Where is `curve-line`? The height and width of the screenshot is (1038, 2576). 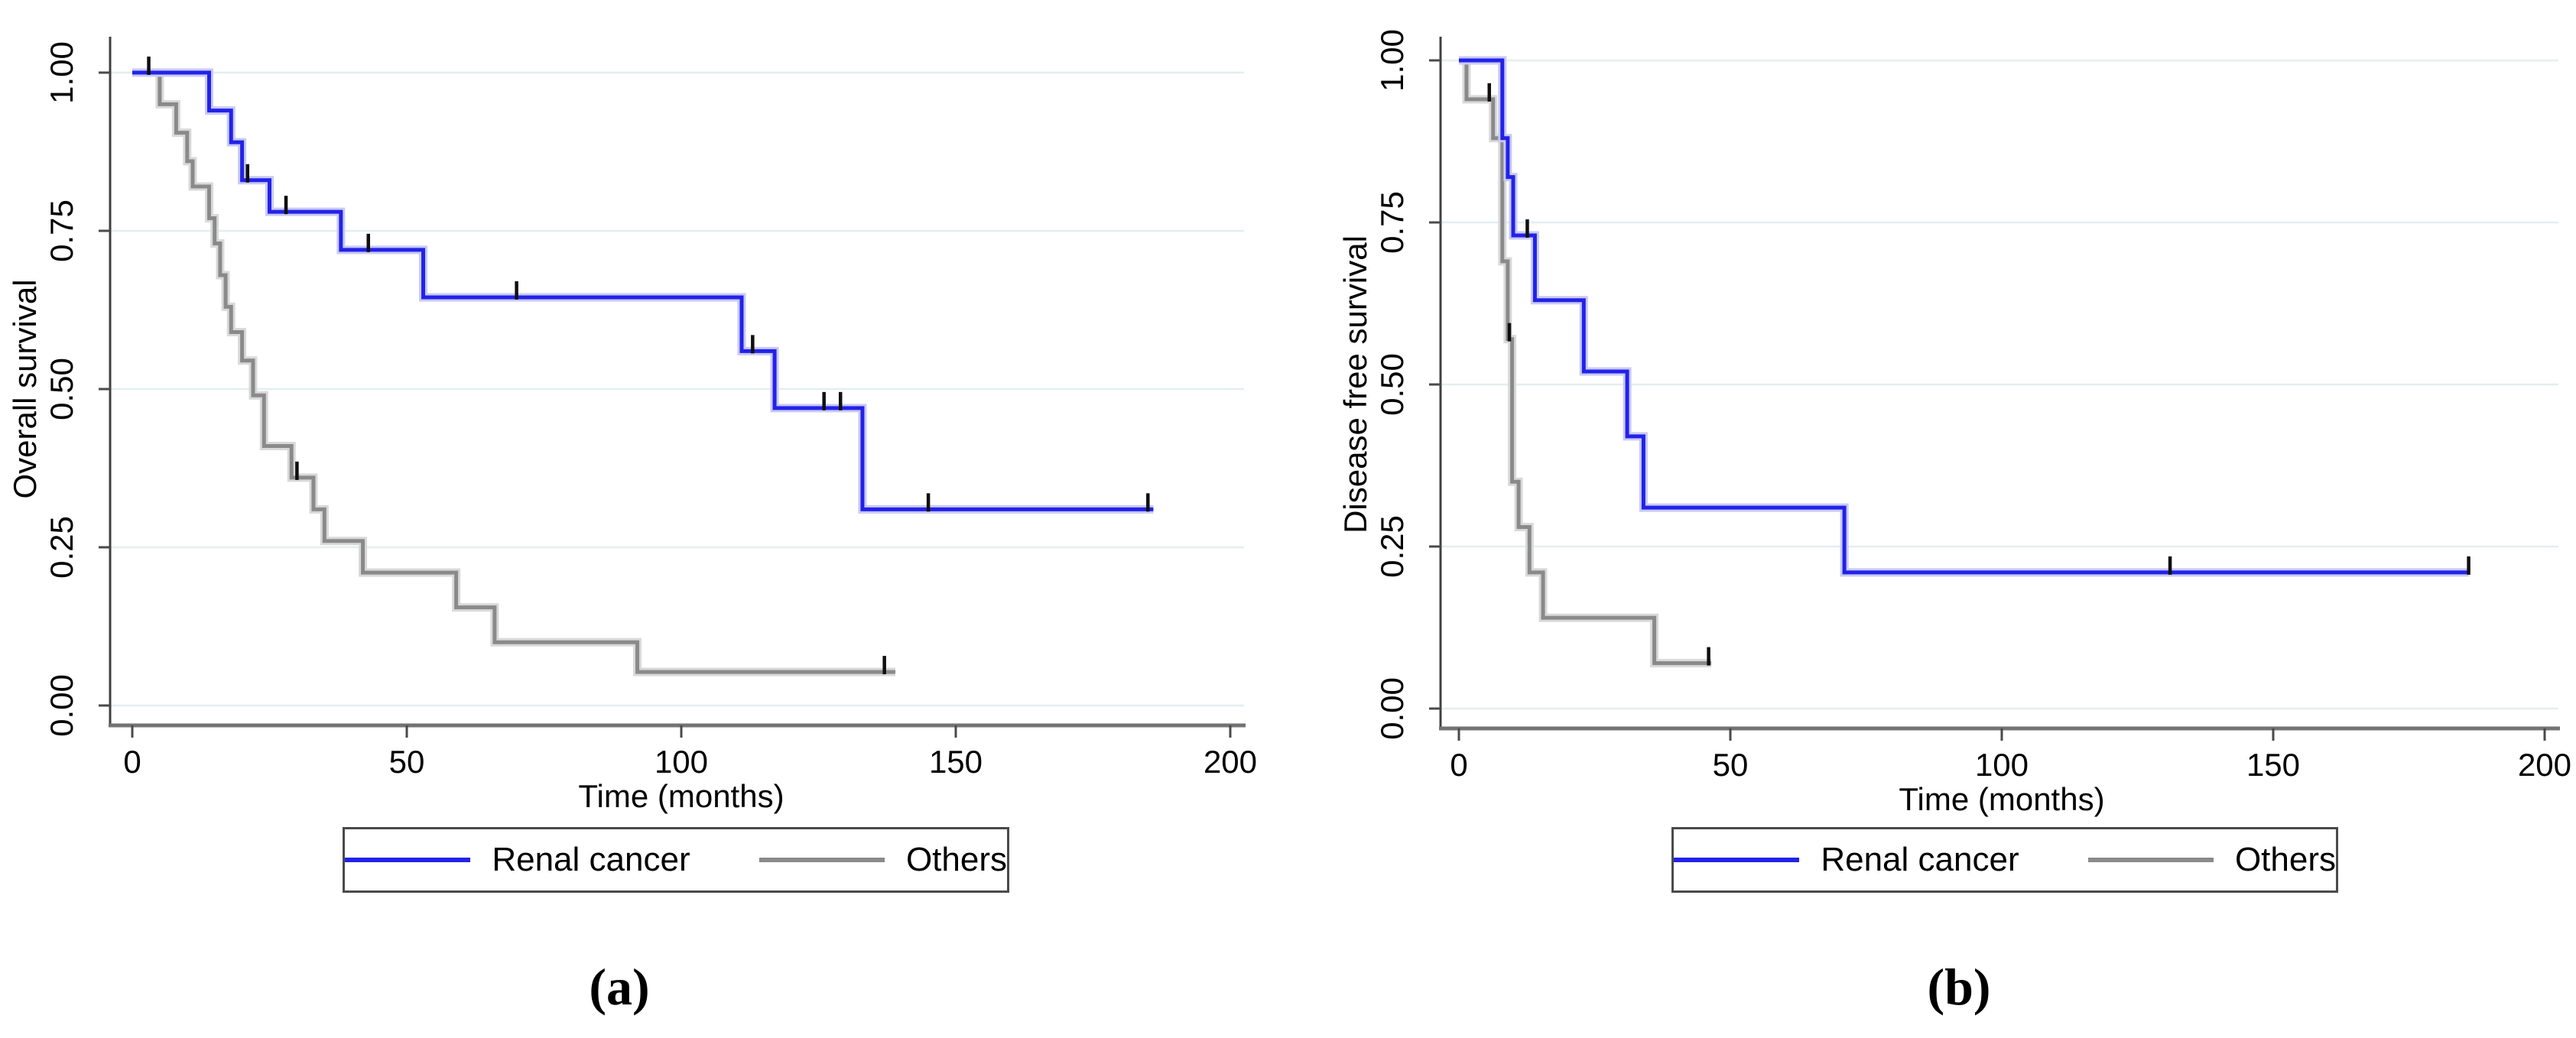 curve-line is located at coordinates (1585, 362).